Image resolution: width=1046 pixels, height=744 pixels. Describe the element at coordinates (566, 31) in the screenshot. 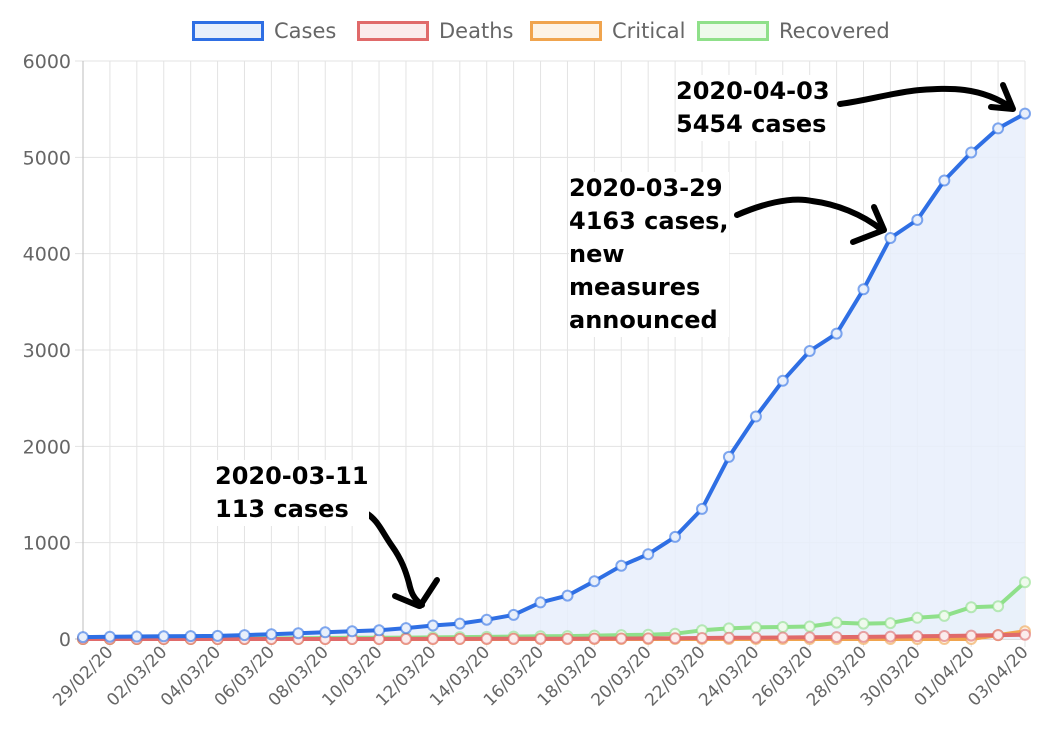

I see `legend-swatch-critical` at that location.